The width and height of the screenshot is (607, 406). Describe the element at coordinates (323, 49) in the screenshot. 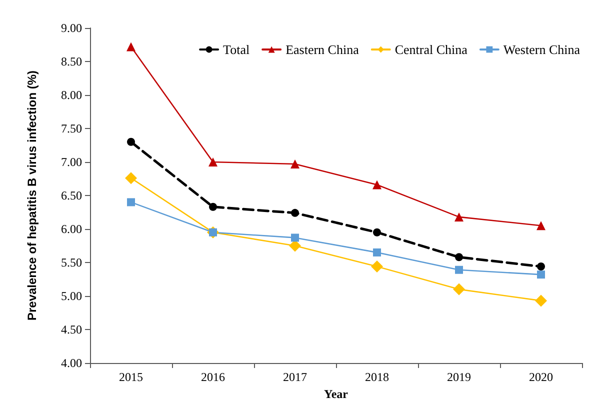

I see `legend-label: Eastern China` at that location.